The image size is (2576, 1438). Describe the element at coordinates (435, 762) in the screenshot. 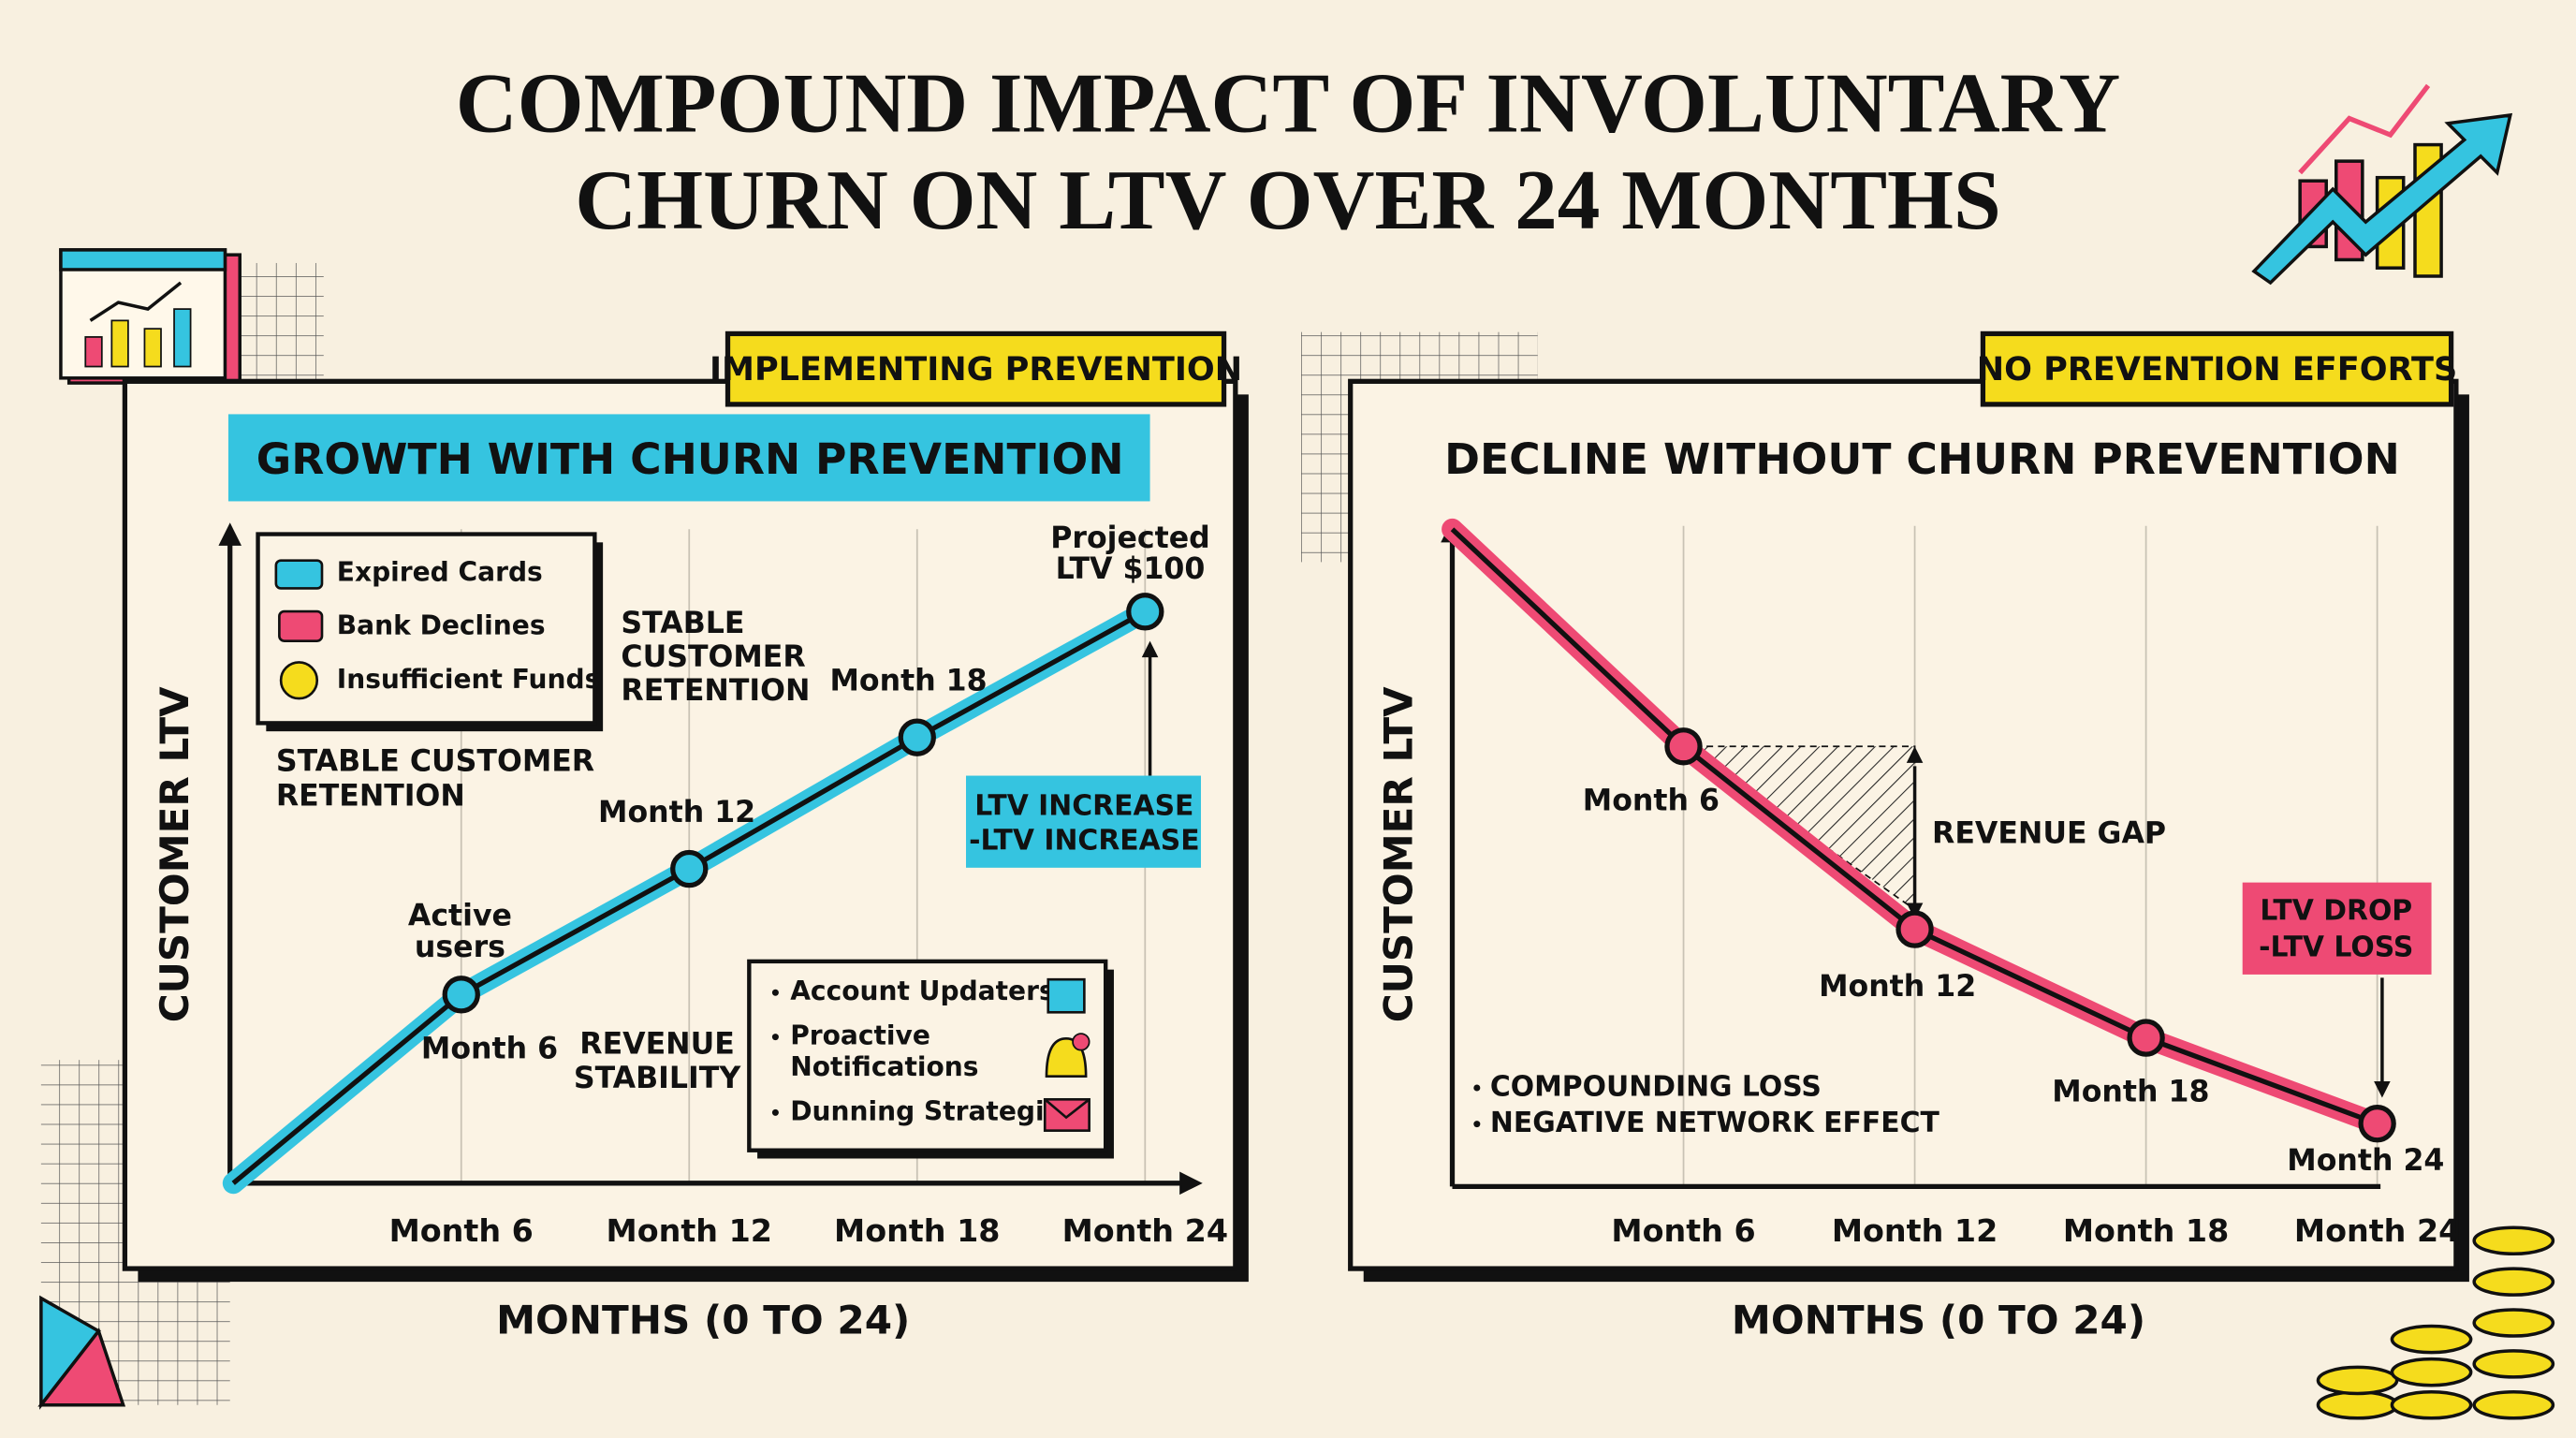

I see `annotation: STABLE CUSTOMER` at that location.